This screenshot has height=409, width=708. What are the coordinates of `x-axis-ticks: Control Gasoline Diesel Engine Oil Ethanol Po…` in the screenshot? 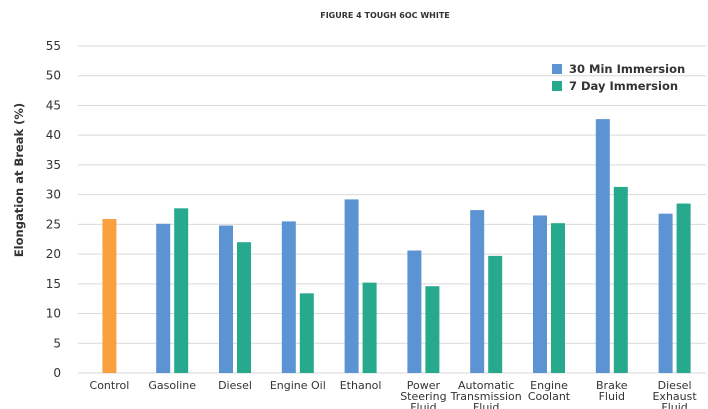 It's located at (394, 394).